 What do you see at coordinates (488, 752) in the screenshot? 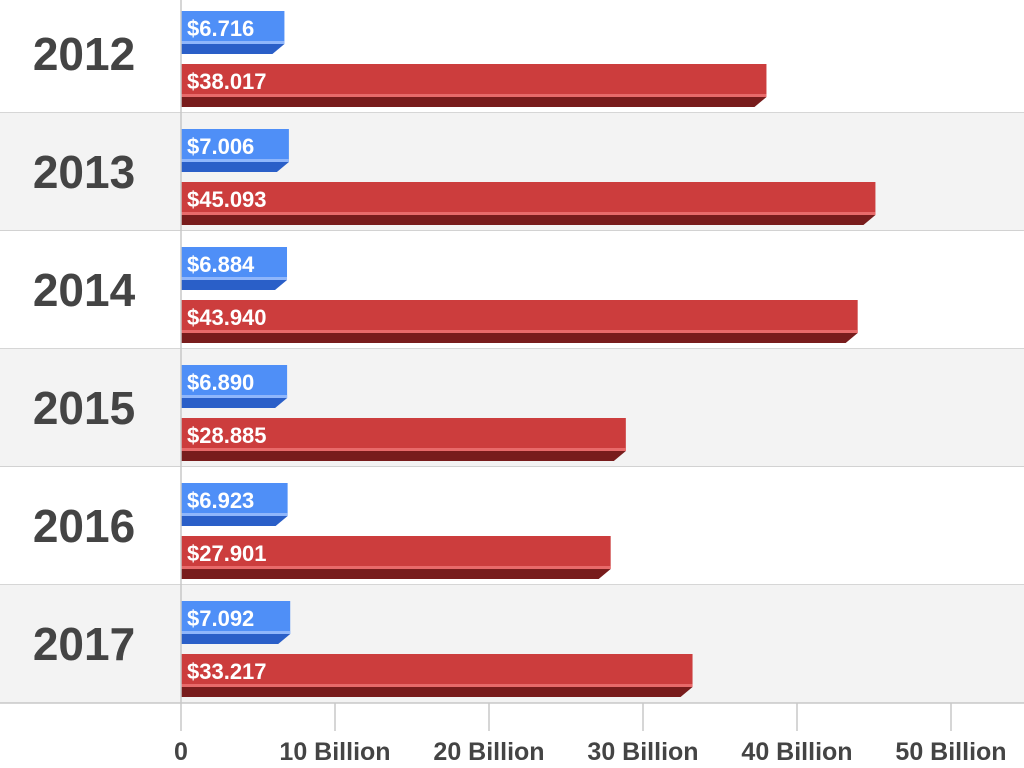
I see `x-tick-label: 20 Billion` at bounding box center [488, 752].